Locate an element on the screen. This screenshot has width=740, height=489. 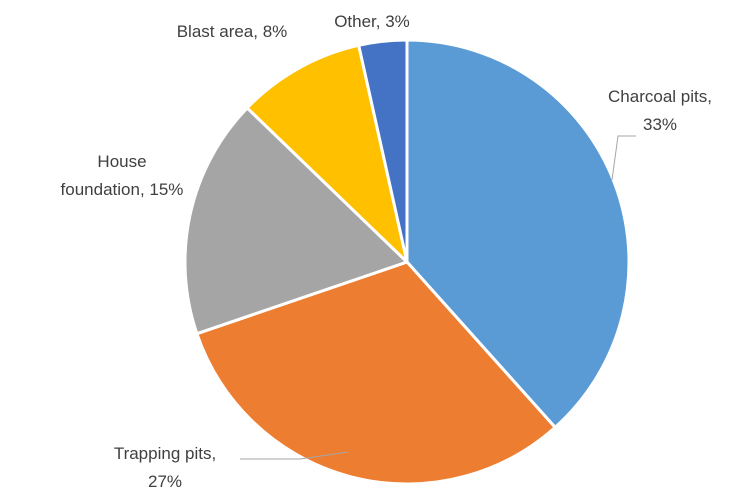
data-label-trapping-pits: Trapping pits, 27% is located at coordinates (165, 466).